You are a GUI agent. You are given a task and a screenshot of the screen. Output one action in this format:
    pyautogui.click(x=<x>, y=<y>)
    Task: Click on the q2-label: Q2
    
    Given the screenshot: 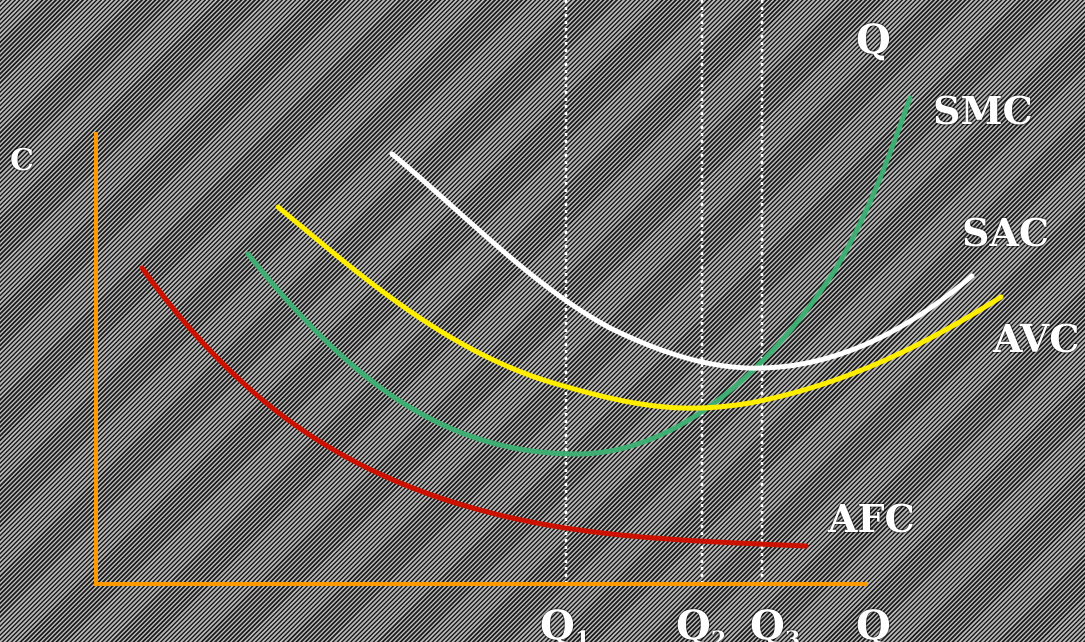 What is the action you would take?
    pyautogui.click(x=701, y=624)
    